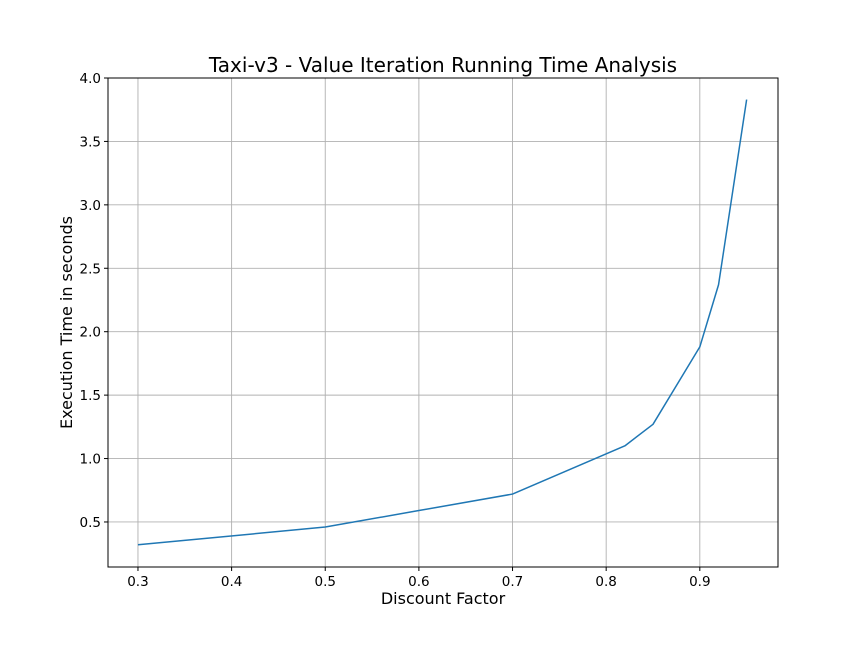 The width and height of the screenshot is (864, 648). What do you see at coordinates (66, 322) in the screenshot?
I see `y-axis-label: Execution Time in seconds` at bounding box center [66, 322].